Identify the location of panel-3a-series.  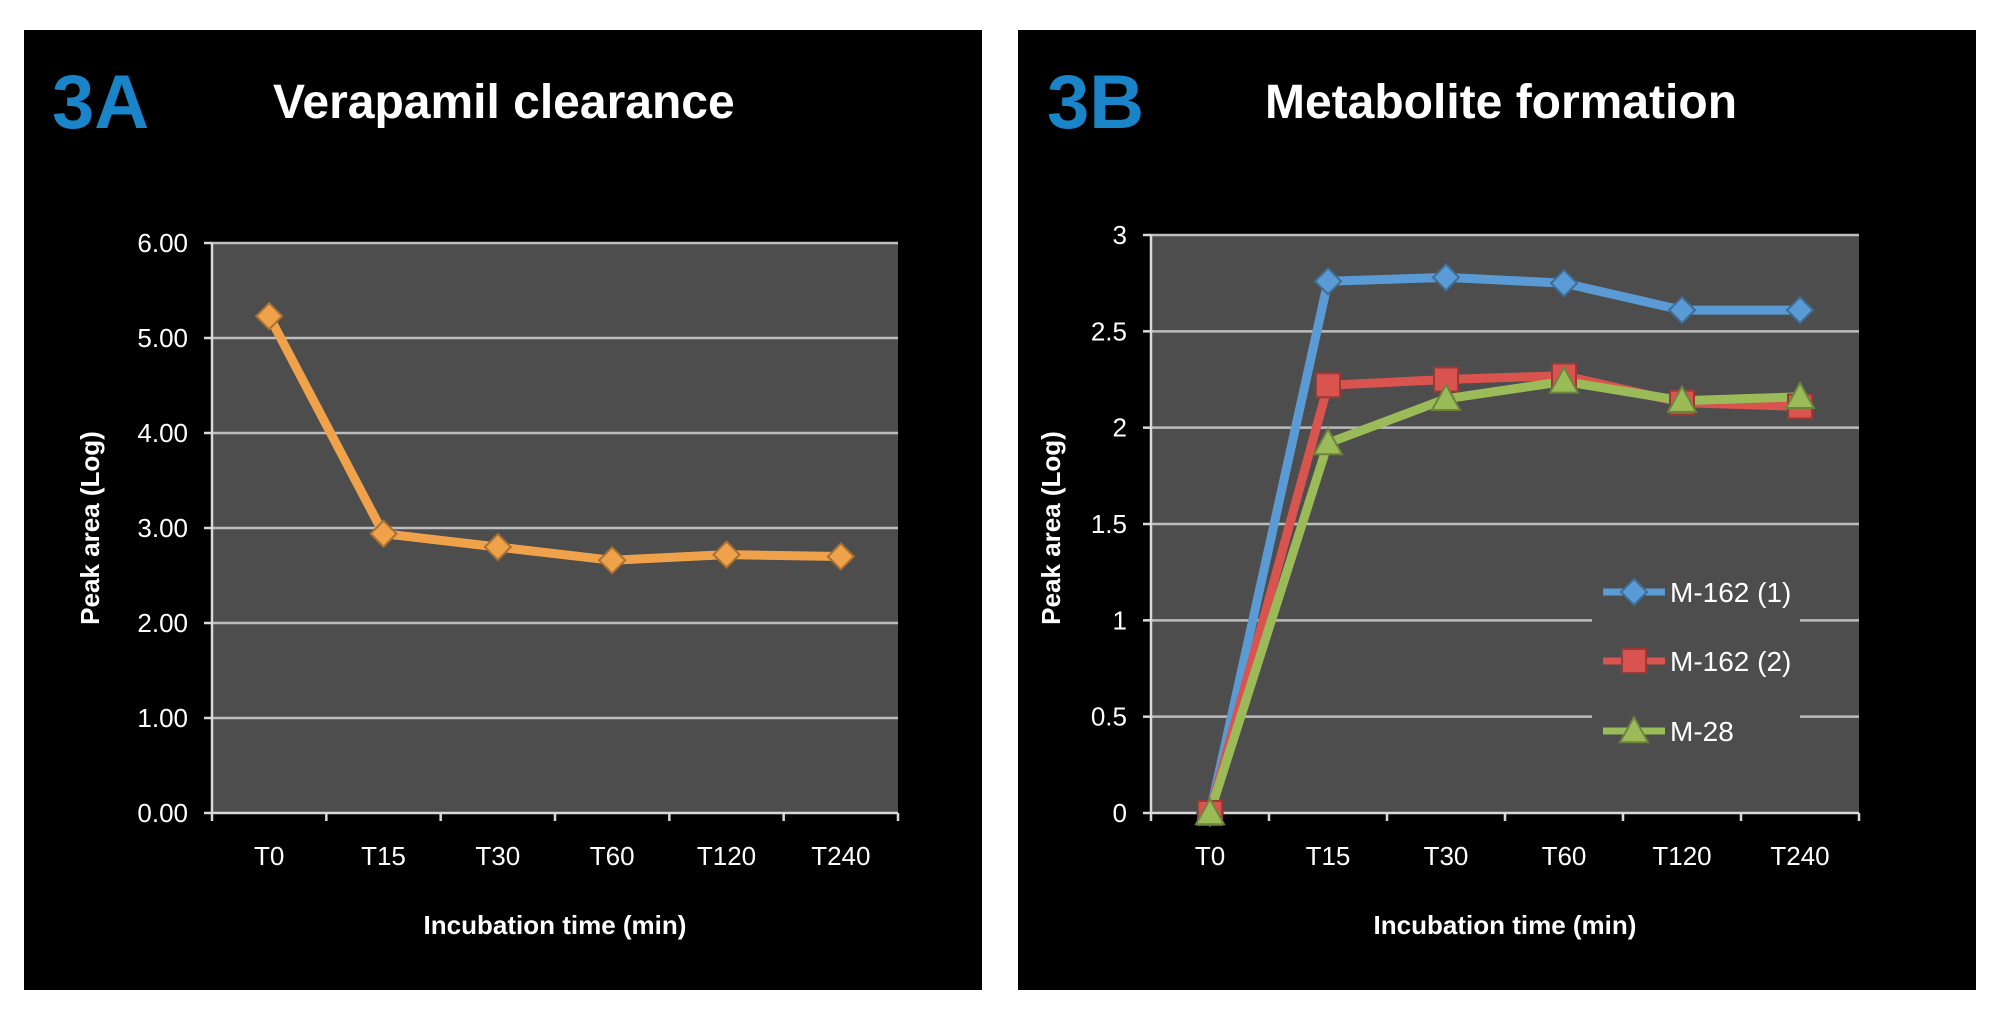
(555, 438).